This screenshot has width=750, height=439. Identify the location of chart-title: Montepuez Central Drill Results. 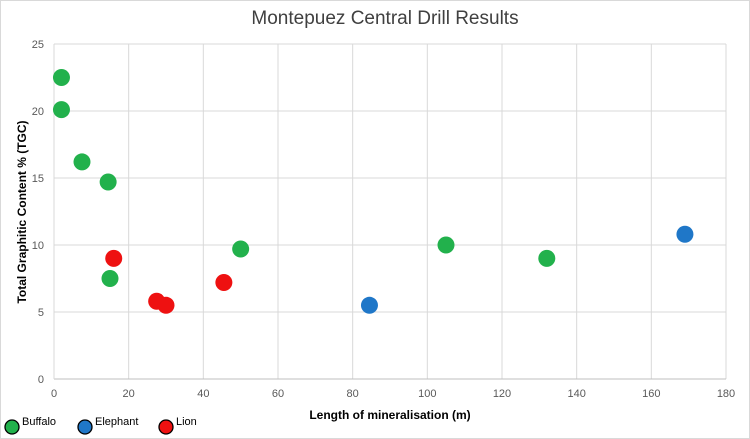
(384, 18).